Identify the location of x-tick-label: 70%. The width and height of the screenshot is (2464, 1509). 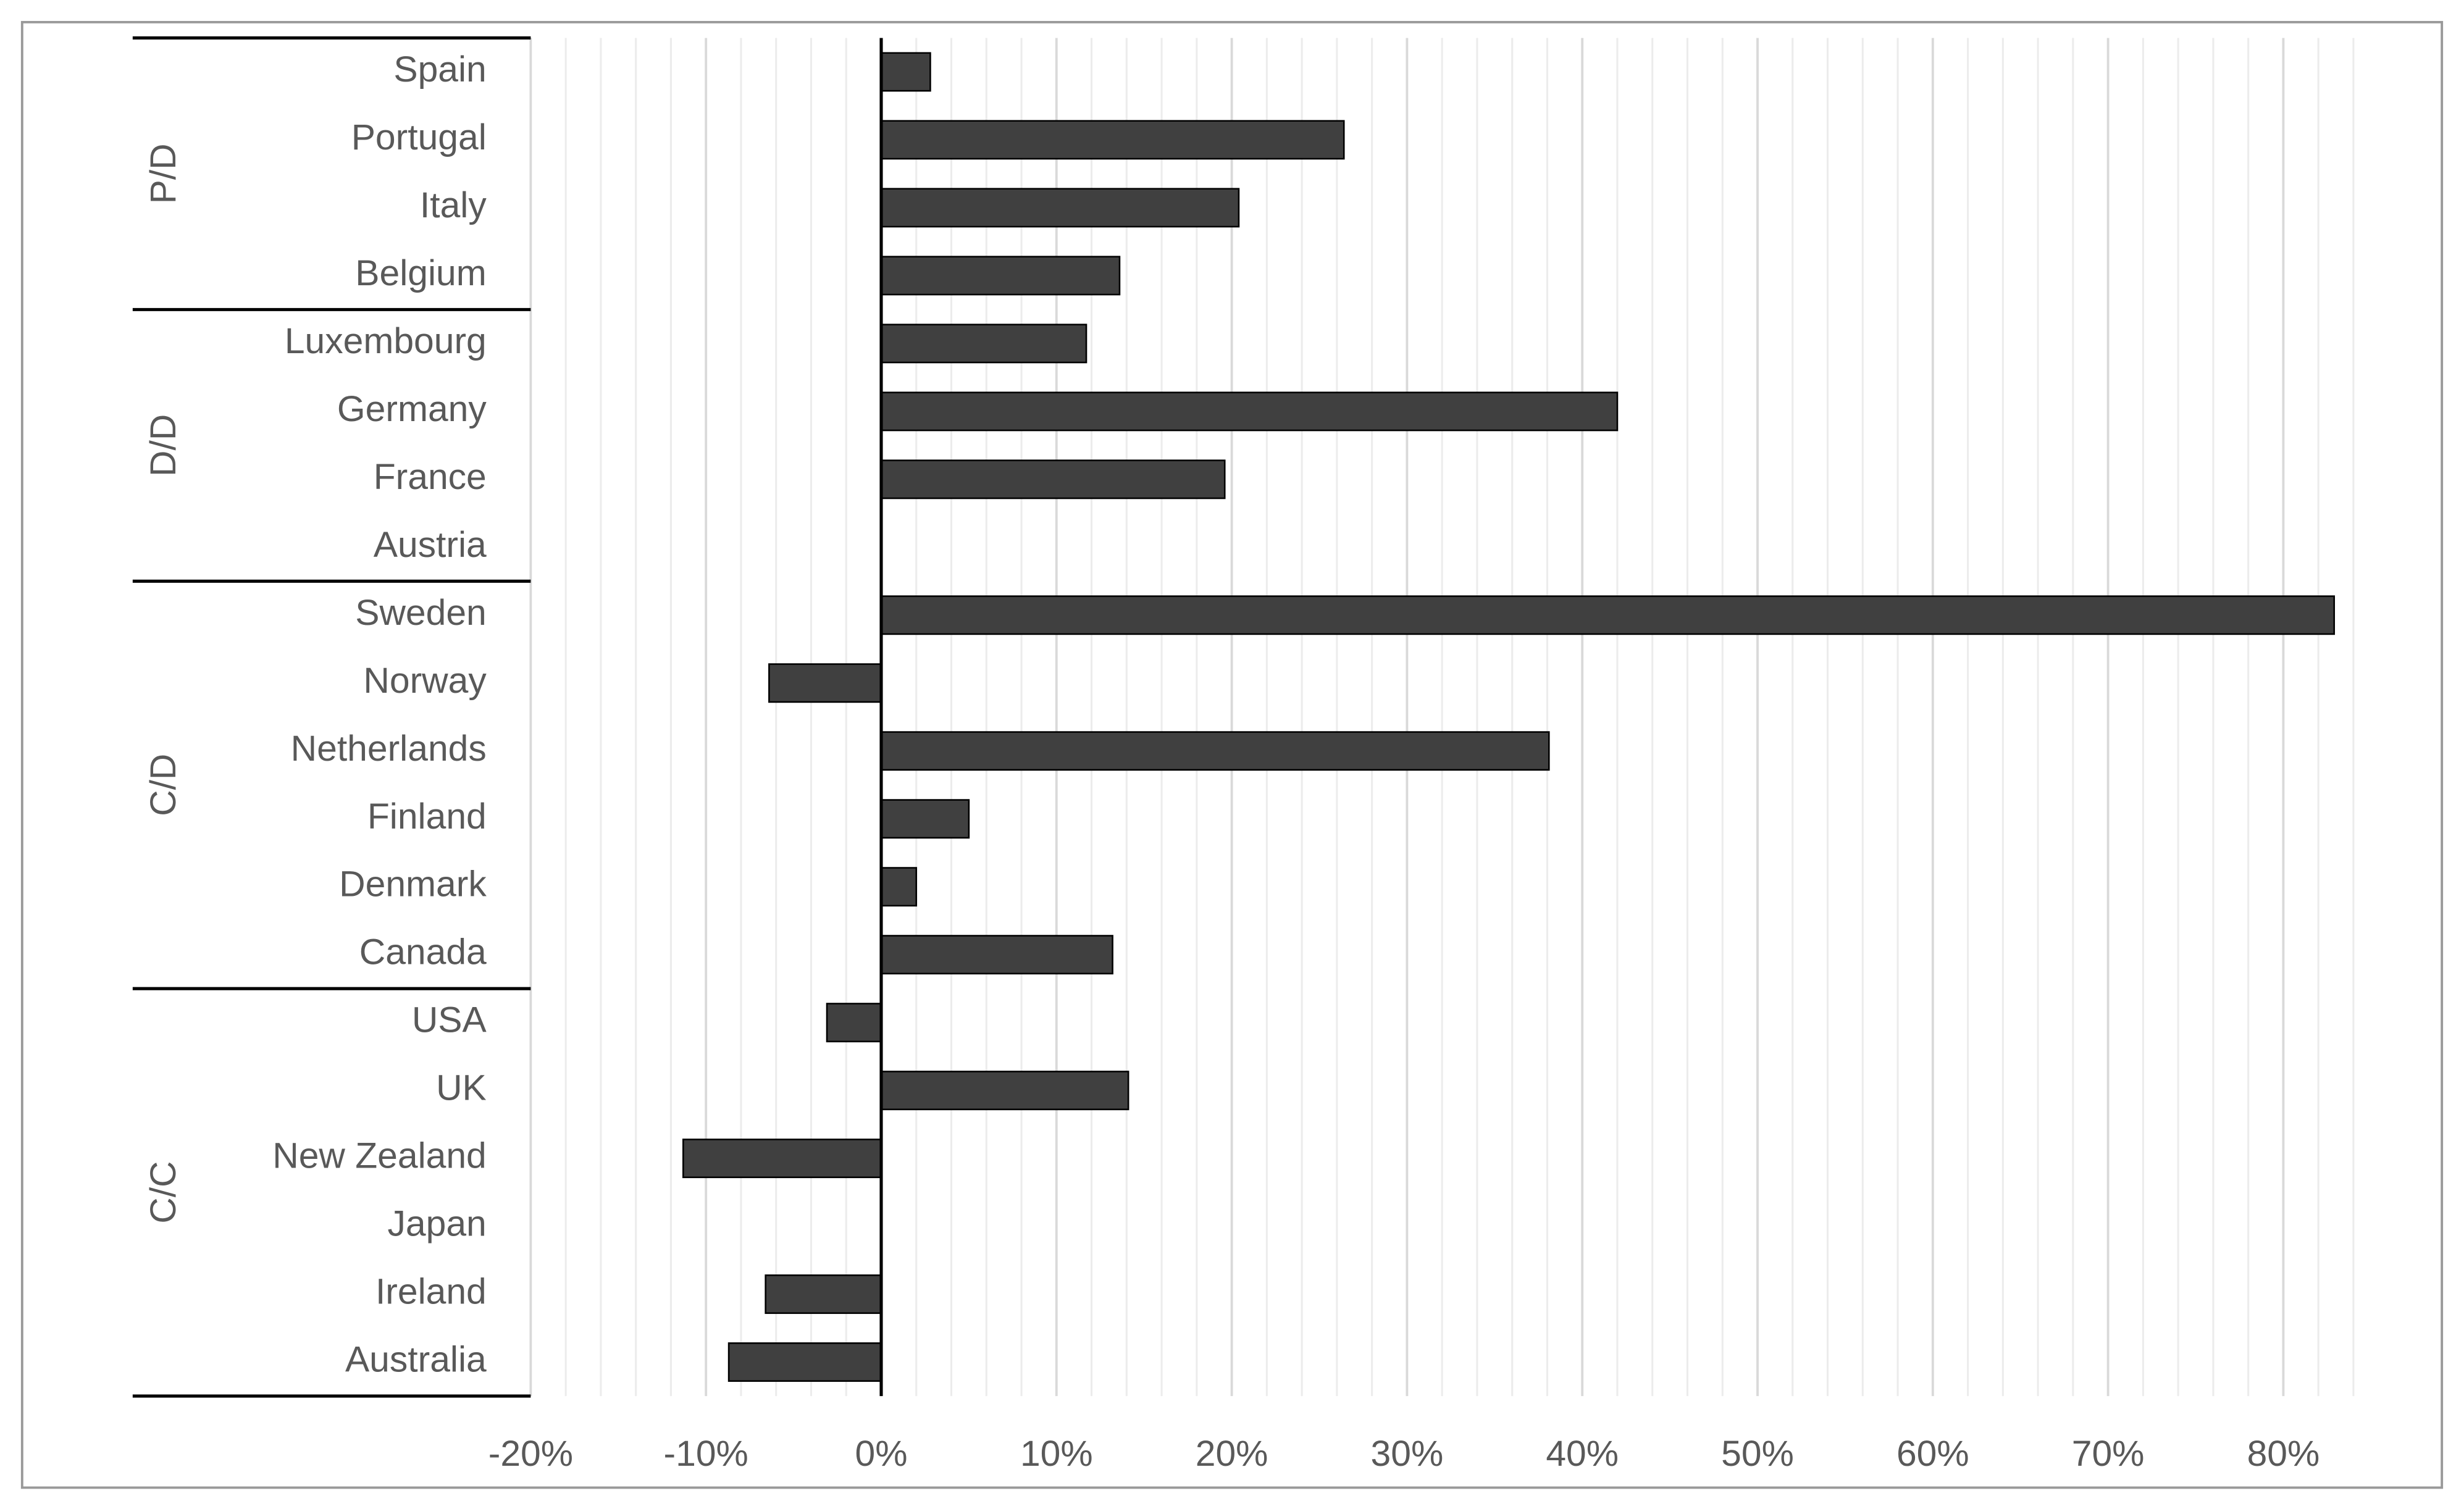
(2108, 1454).